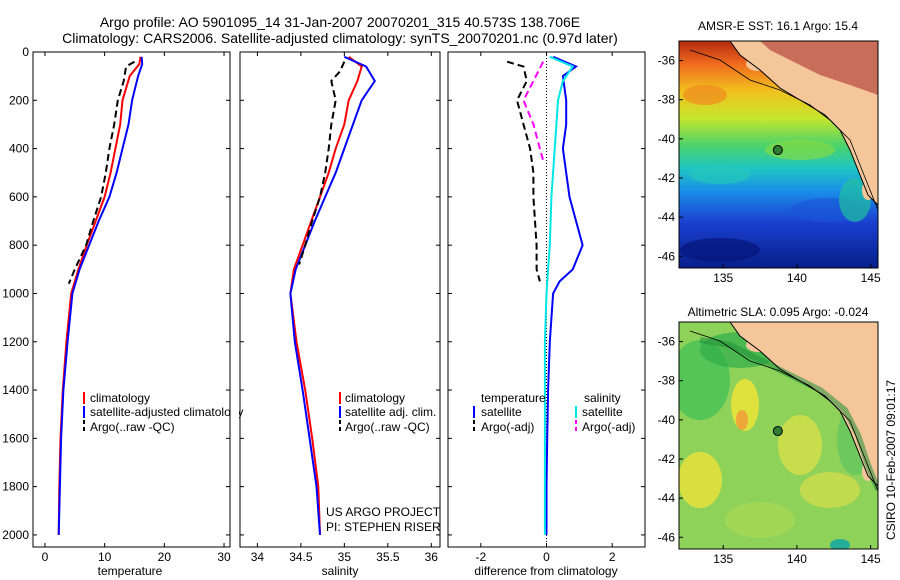 This screenshot has width=900, height=580. I want to click on y-tick-label: 1200, so click(15, 342).